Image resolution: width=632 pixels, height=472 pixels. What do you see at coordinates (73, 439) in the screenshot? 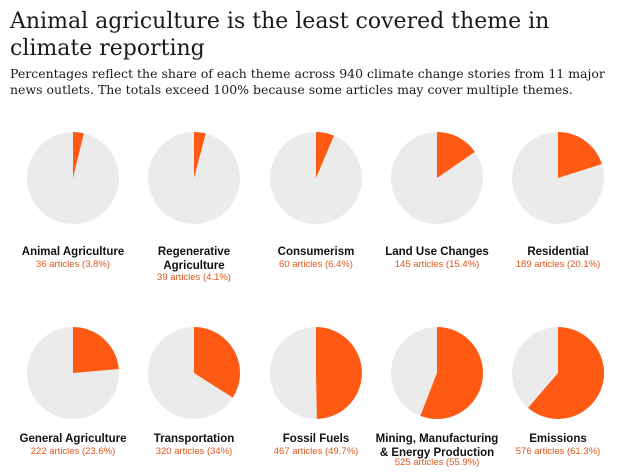
I see `pie-label: General Agriculture` at bounding box center [73, 439].